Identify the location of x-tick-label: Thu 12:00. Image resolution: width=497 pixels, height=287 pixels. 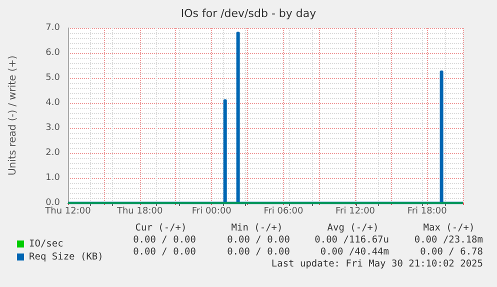
(68, 211).